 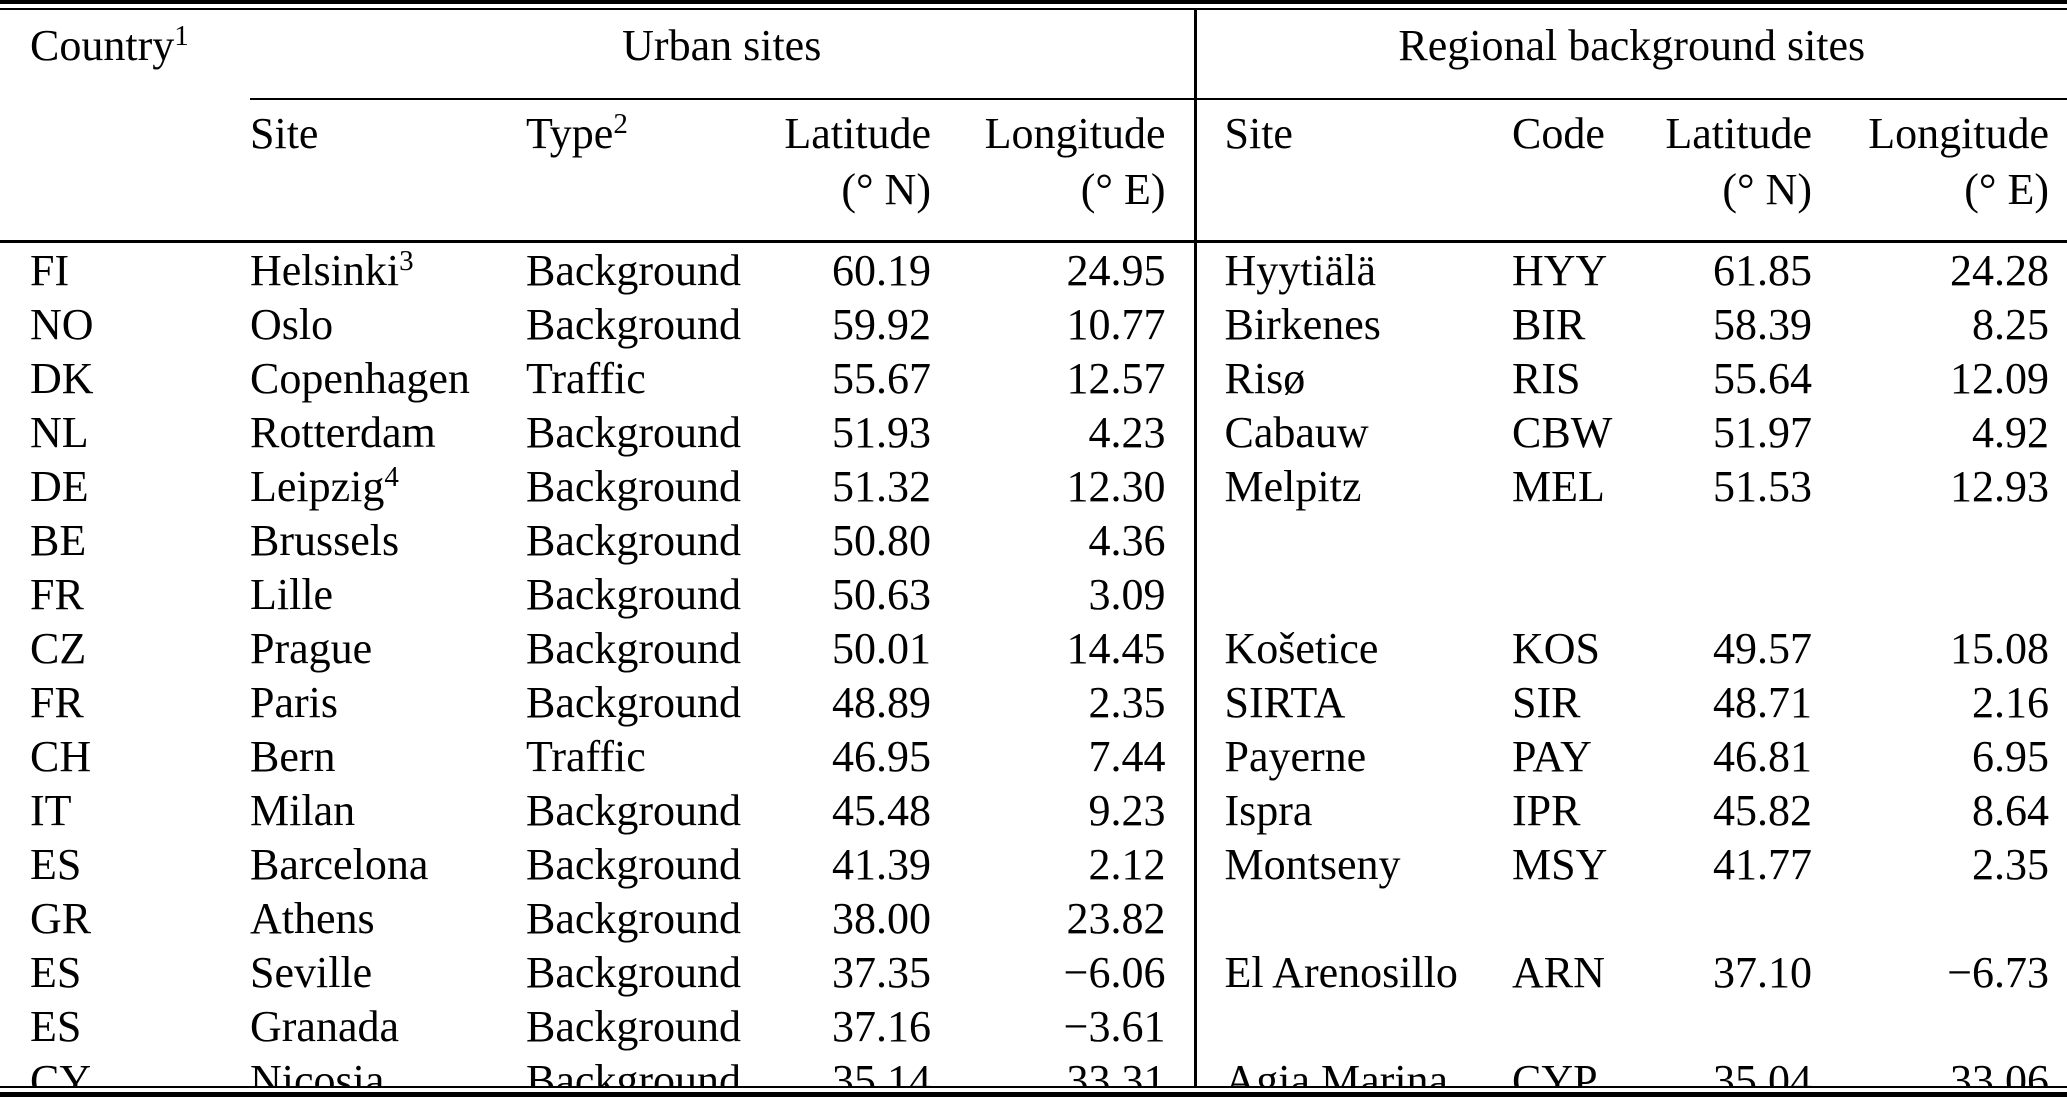 What do you see at coordinates (388, 702) in the screenshot?
I see `urban-site-cell: Paris` at bounding box center [388, 702].